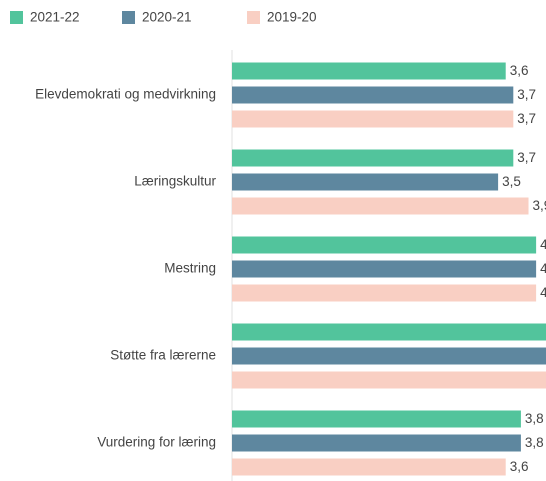 Image resolution: width=546 pixels, height=481 pixels. I want to click on category-label: Mestring, so click(190, 268).